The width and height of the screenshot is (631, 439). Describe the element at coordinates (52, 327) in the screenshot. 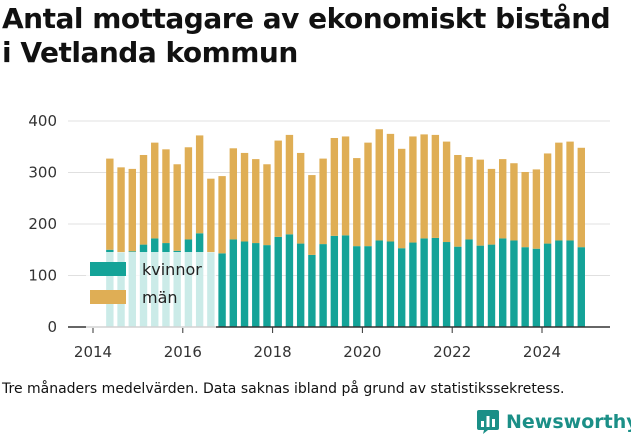

I see `y-tick-label: 0` at that location.